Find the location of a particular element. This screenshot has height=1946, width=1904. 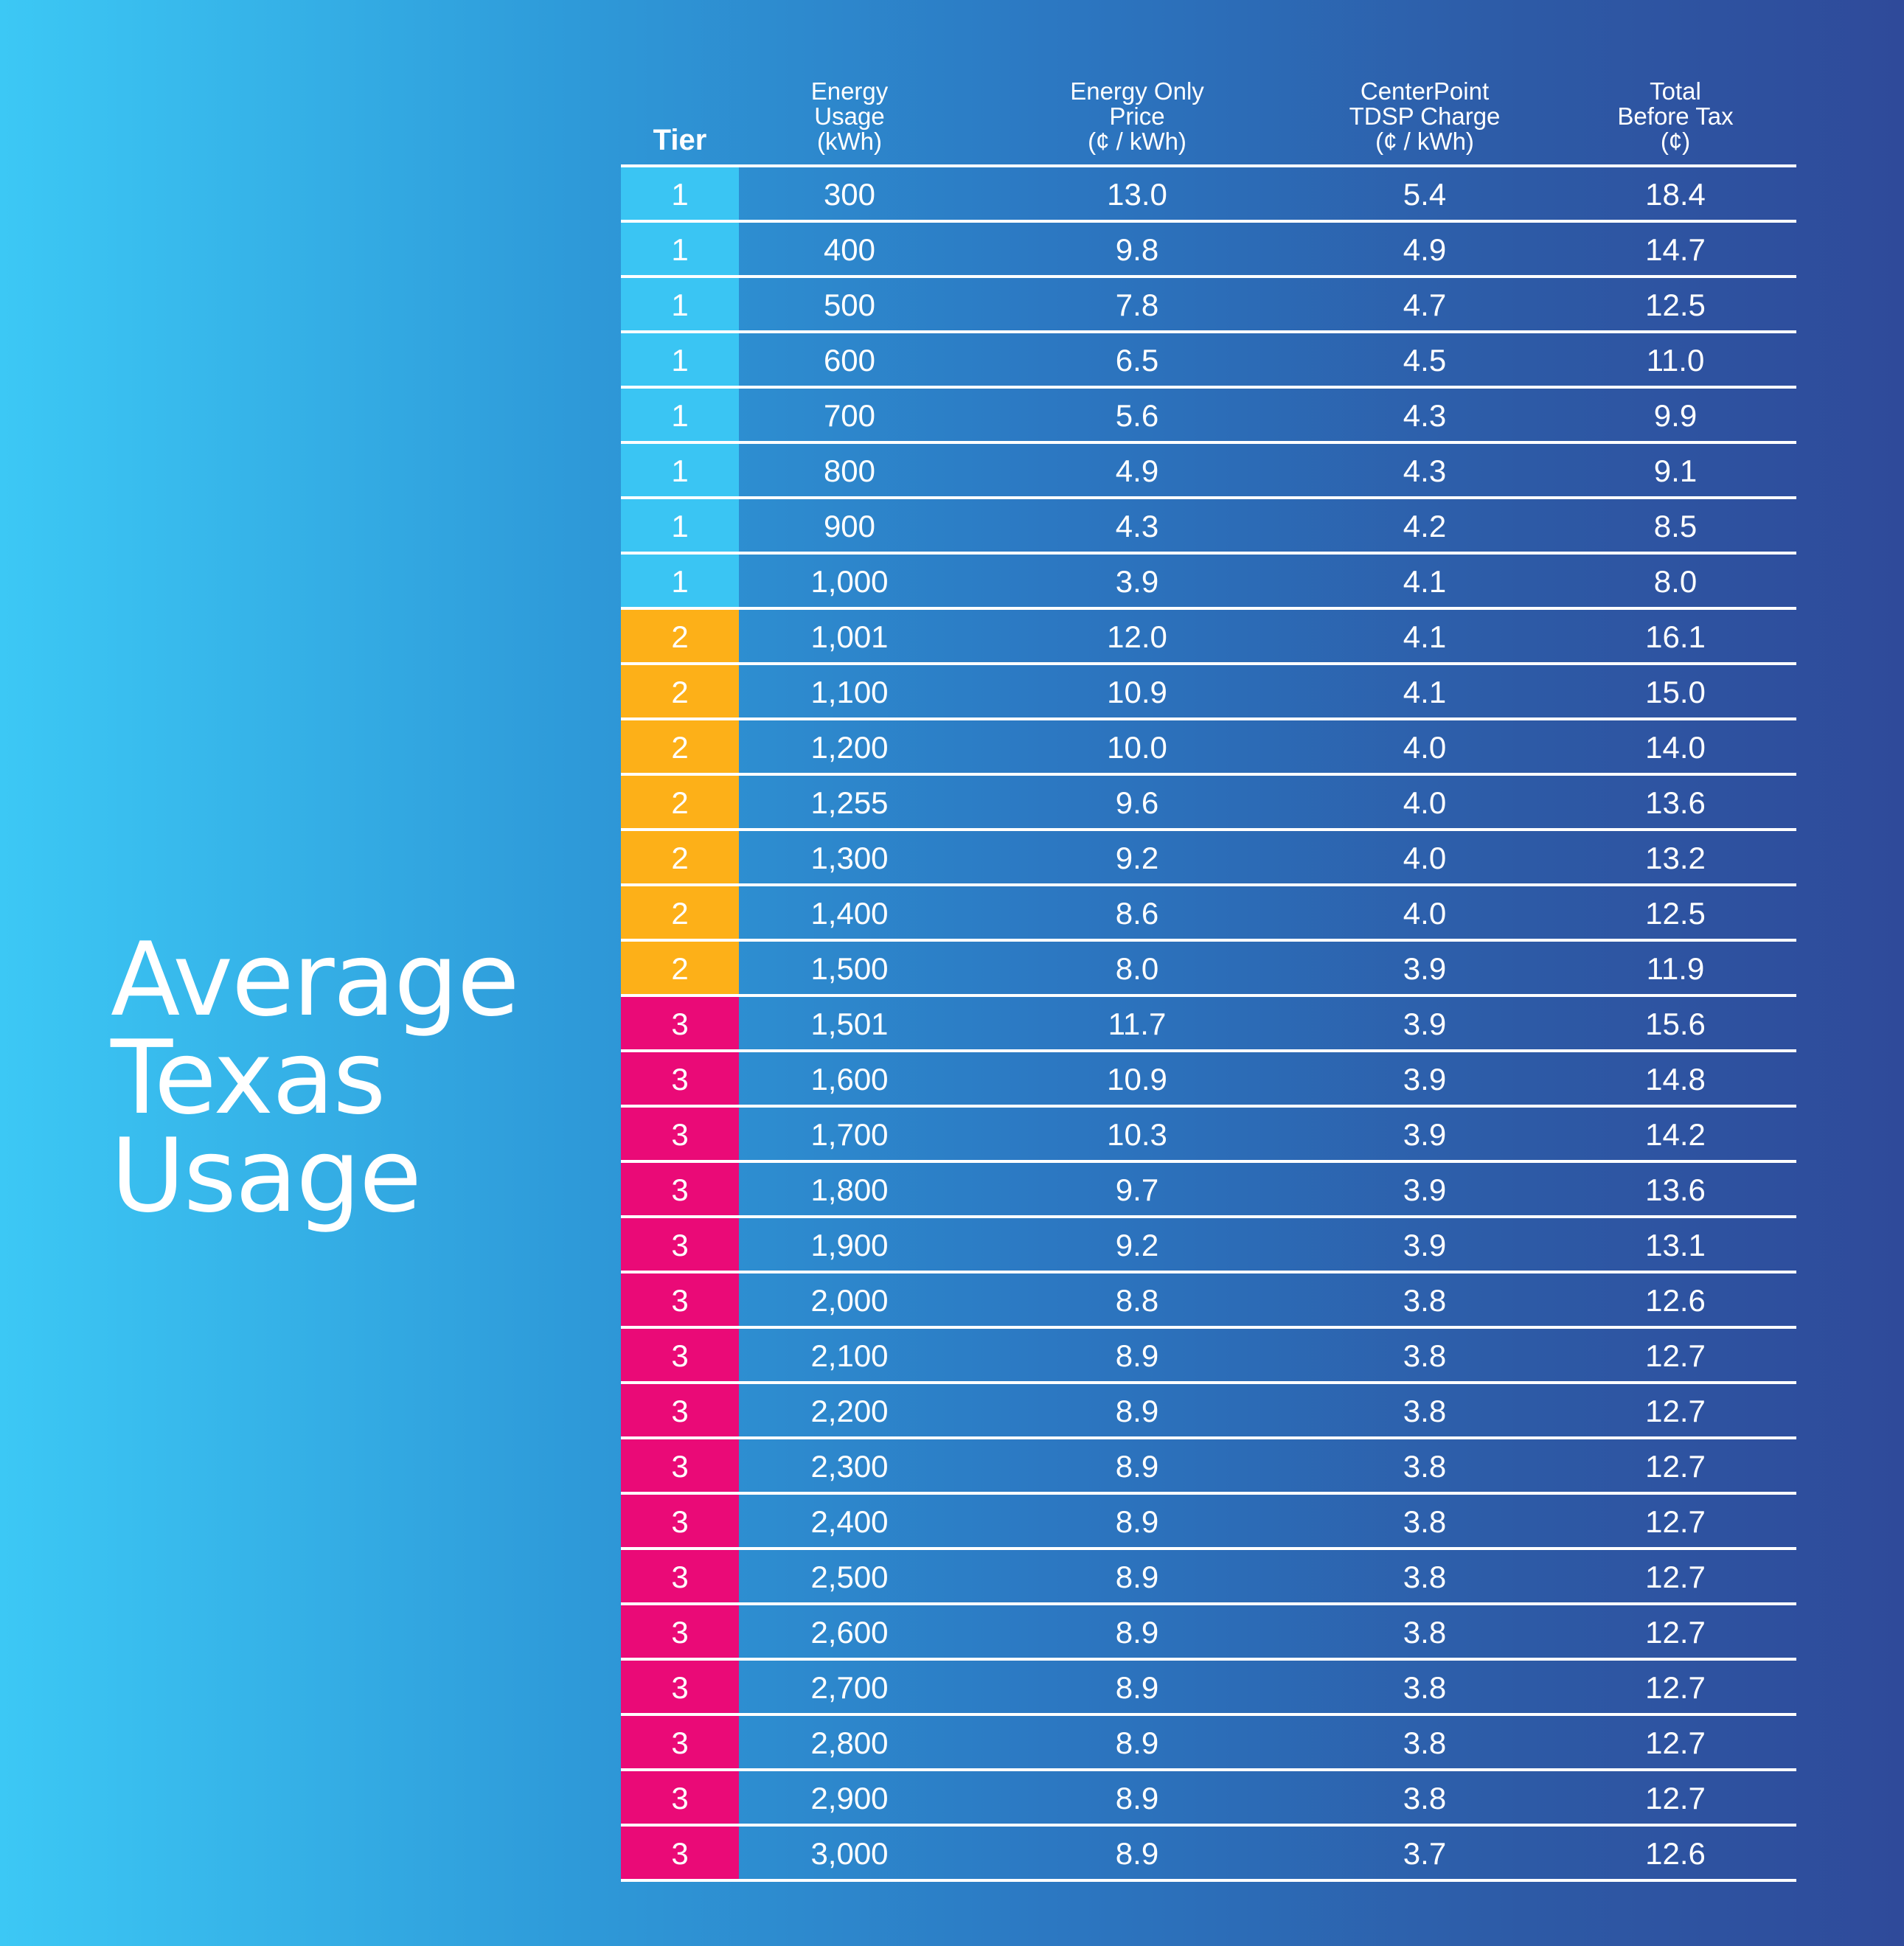

cell-tdsp: 3.7 is located at coordinates (1425, 1853).